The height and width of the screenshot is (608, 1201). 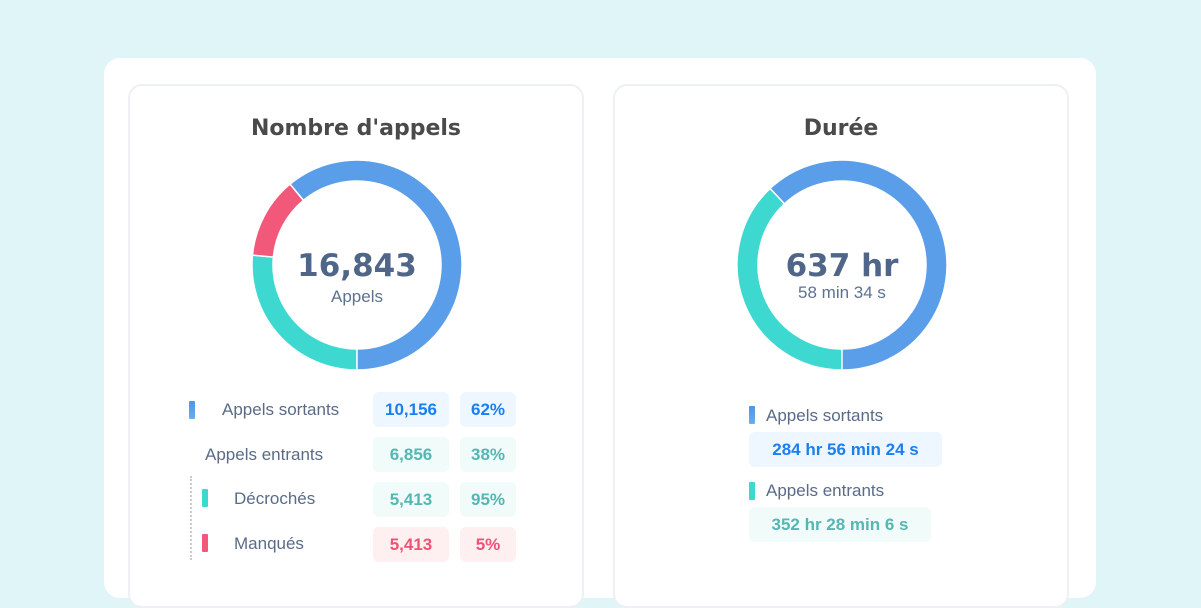 What do you see at coordinates (752, 491) in the screenshot?
I see `duration-incoming-marker` at bounding box center [752, 491].